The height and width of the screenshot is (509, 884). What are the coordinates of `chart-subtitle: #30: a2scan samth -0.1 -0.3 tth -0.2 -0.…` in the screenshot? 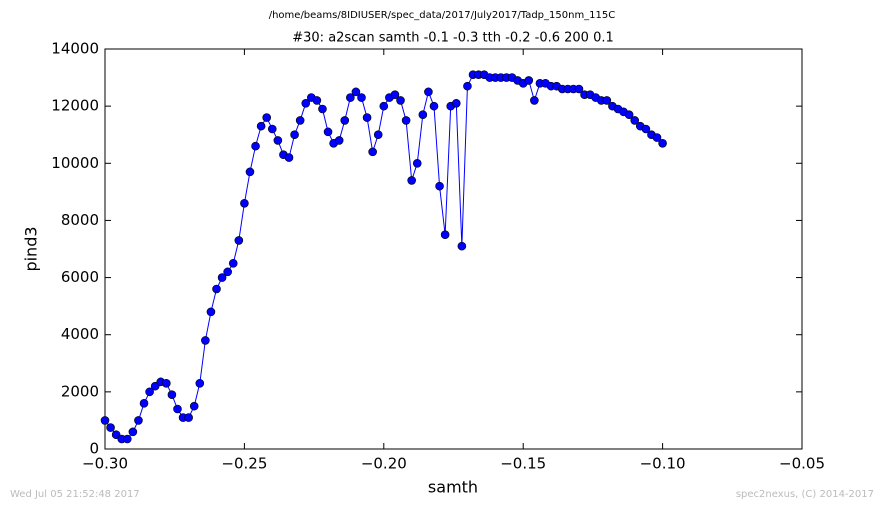 It's located at (453, 38).